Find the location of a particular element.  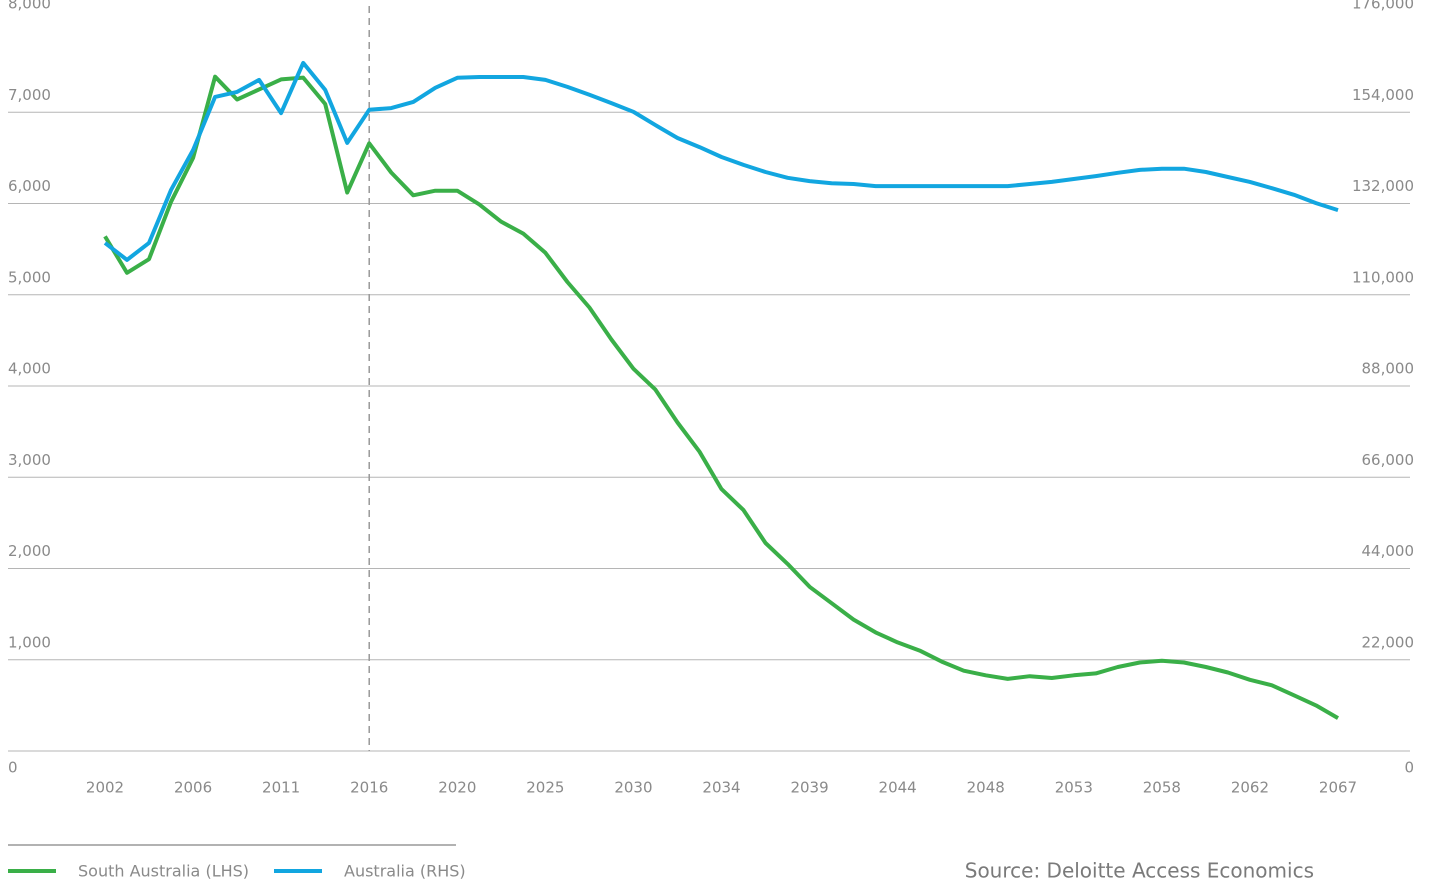

y2-tick-label: 154,000 is located at coordinates (1383, 95).